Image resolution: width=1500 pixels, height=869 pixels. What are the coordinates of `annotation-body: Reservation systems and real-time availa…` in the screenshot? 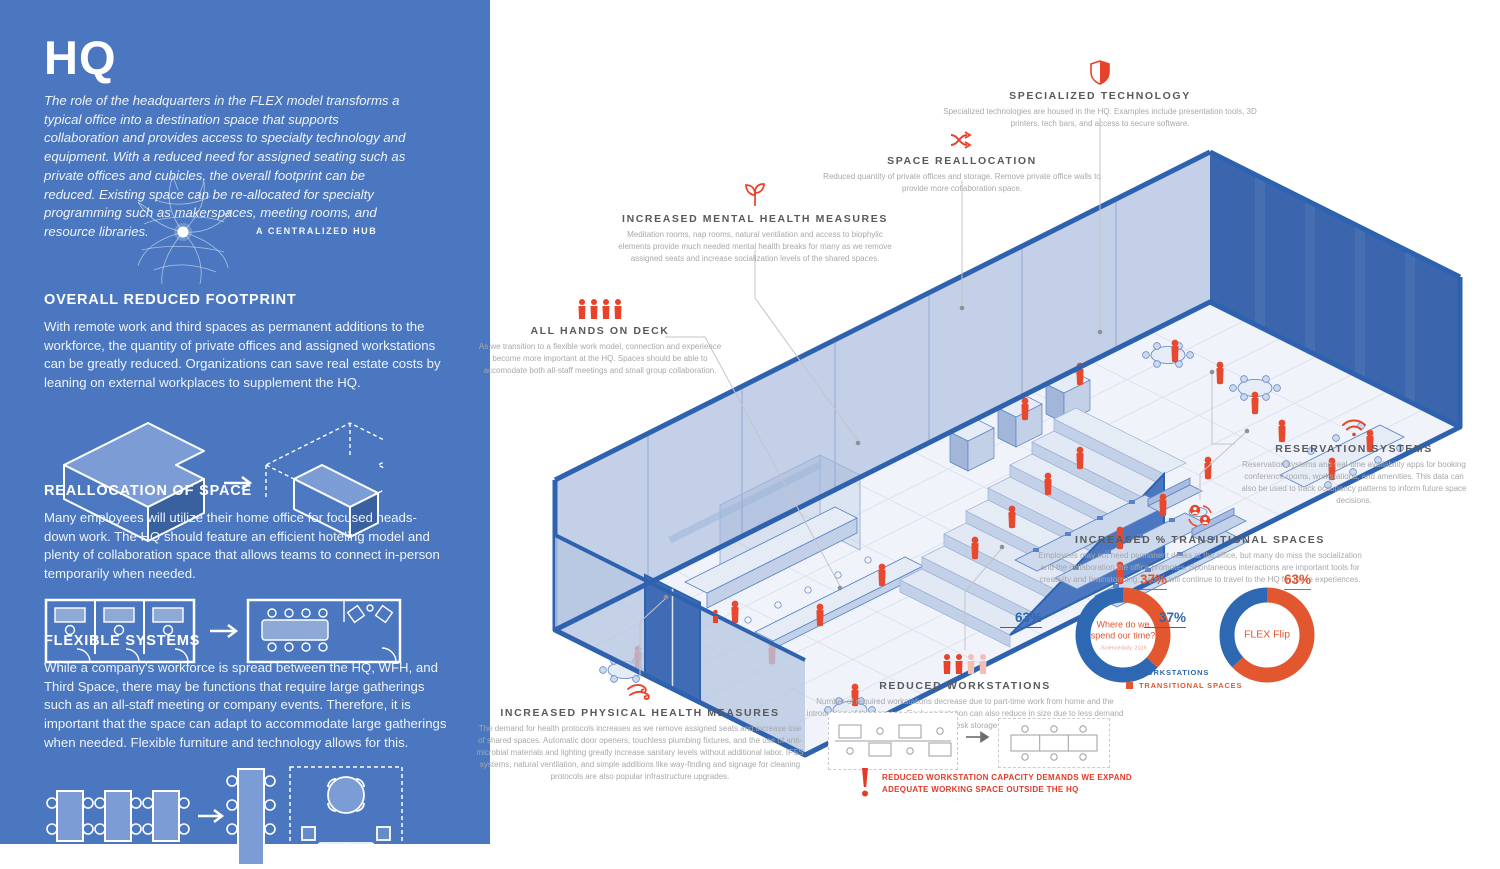 It's located at (1354, 482).